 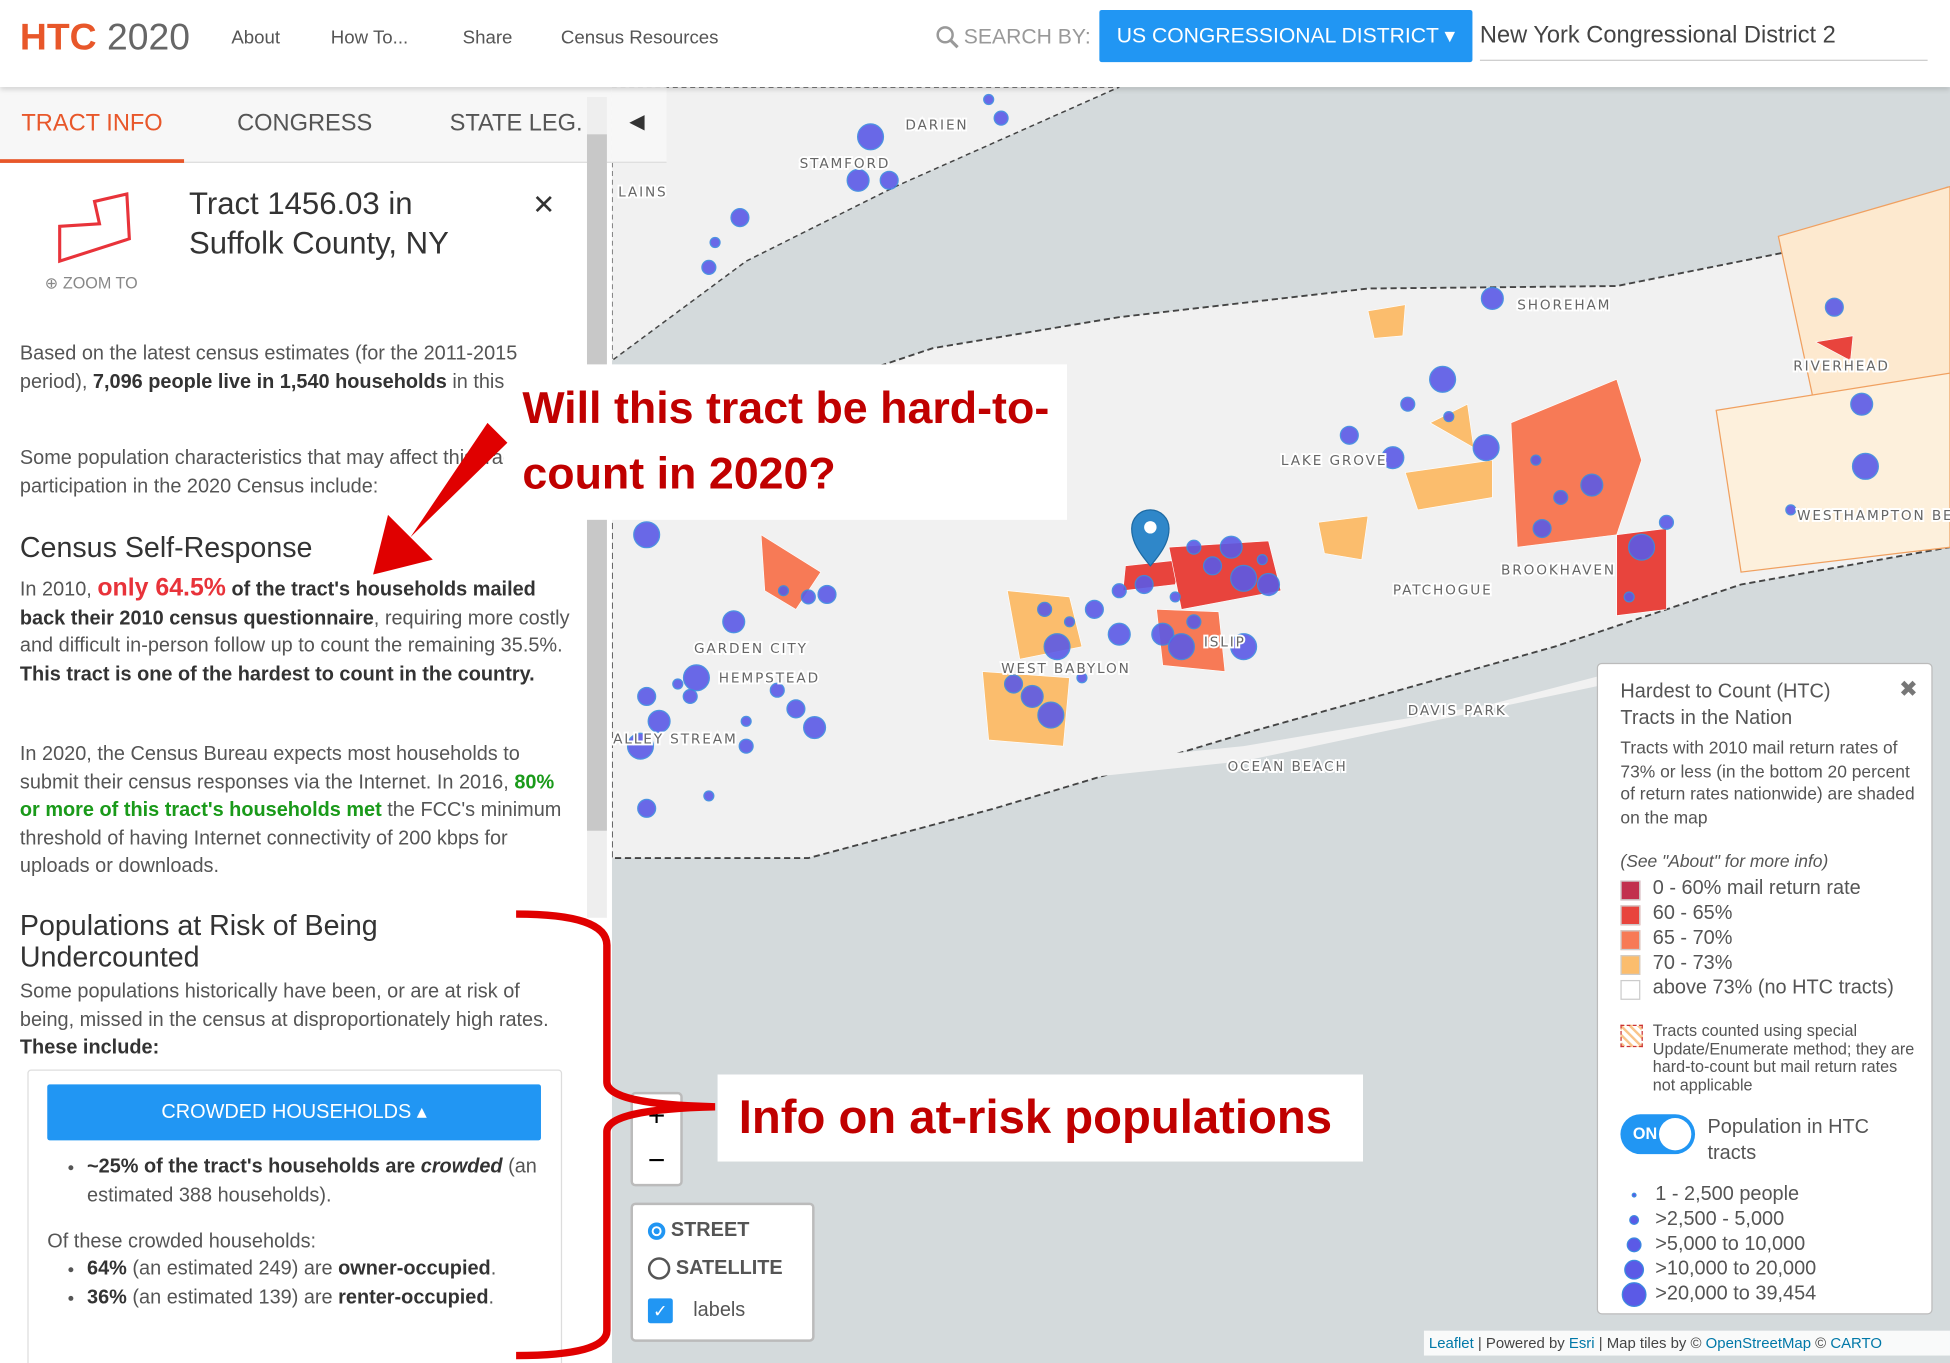 What do you see at coordinates (1727, 1194) in the screenshot?
I see `size-label: 1 - 2,500 people` at bounding box center [1727, 1194].